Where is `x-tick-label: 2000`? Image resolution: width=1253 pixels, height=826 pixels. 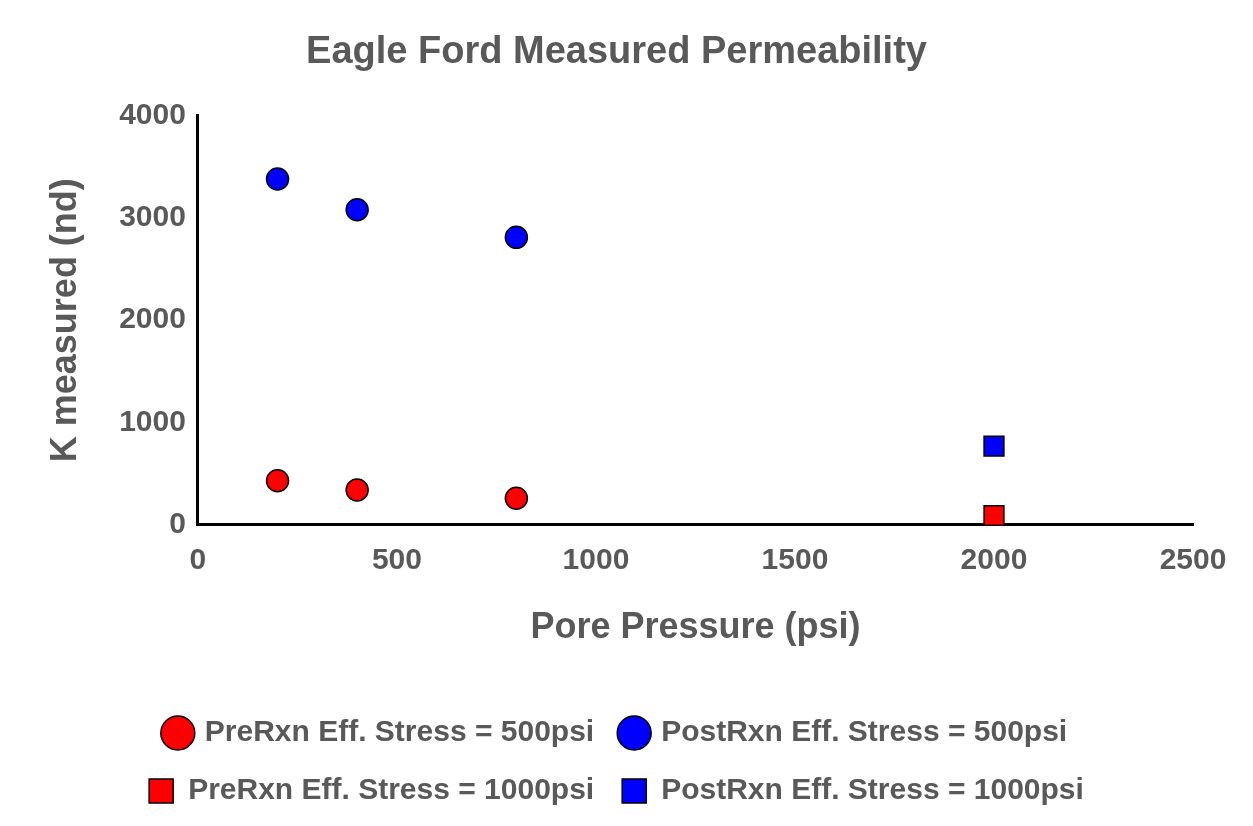 x-tick-label: 2000 is located at coordinates (994, 559).